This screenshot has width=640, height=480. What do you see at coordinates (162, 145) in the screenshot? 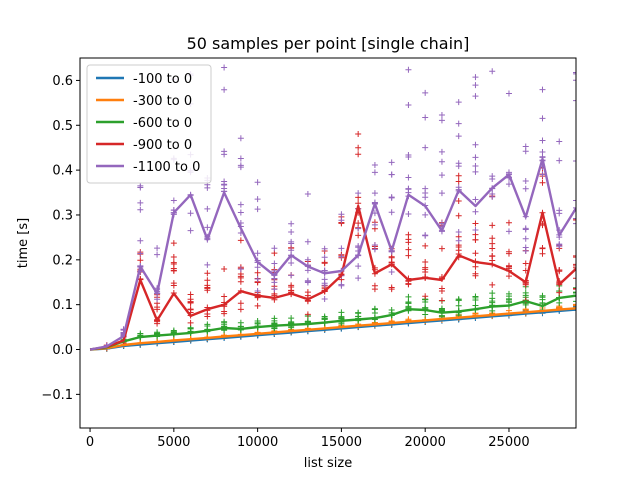
I see `legend-label-4: -900 to 0` at bounding box center [162, 145].